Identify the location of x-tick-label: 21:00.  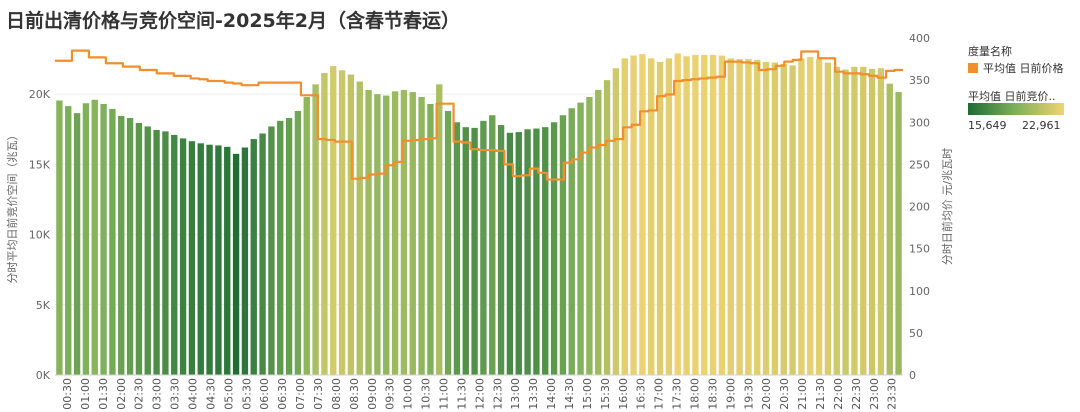
(802, 394).